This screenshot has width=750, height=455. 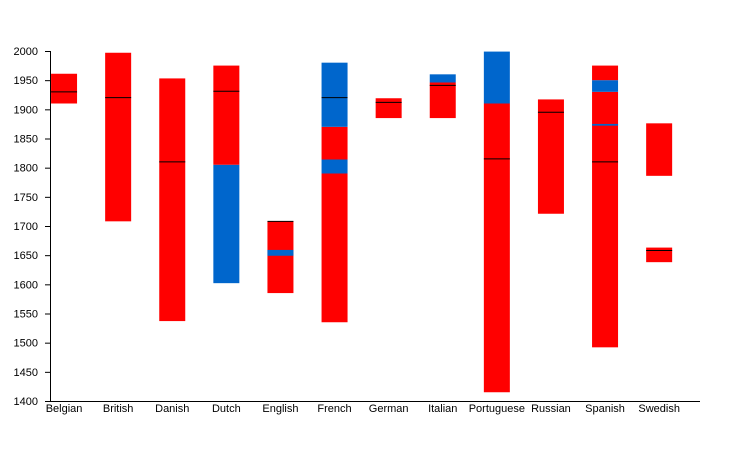 I want to click on x-tick-label: British, so click(x=118, y=409).